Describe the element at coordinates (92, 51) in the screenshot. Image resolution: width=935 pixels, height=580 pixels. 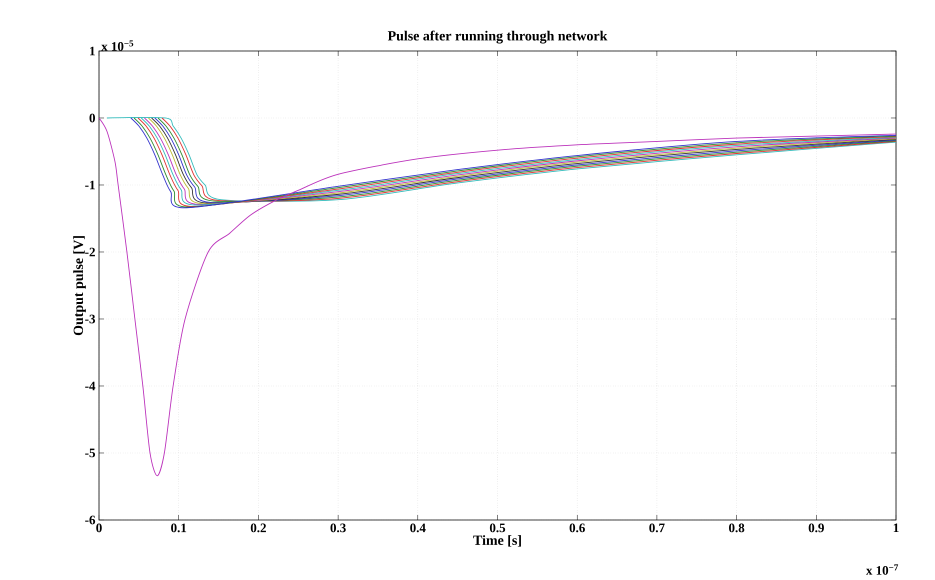
I see `y-tick-label: 1` at that location.